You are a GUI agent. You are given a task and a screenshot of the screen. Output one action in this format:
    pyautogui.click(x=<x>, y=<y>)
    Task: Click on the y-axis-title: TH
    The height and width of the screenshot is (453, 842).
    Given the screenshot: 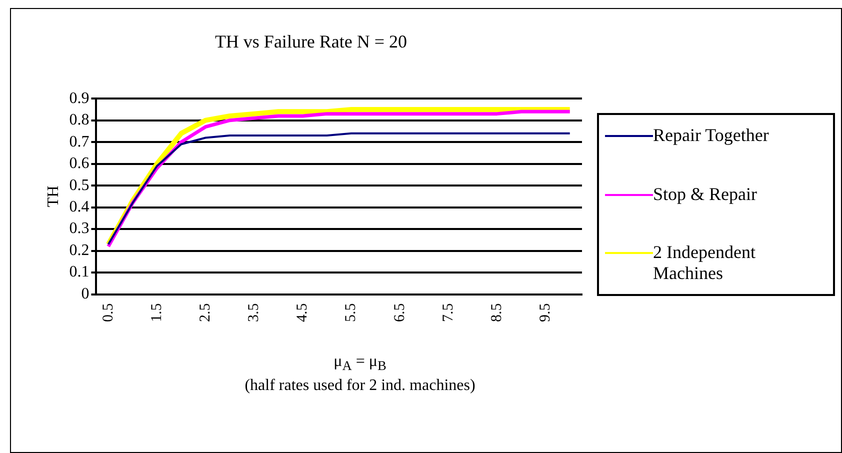 What is the action you would take?
    pyautogui.click(x=53, y=196)
    